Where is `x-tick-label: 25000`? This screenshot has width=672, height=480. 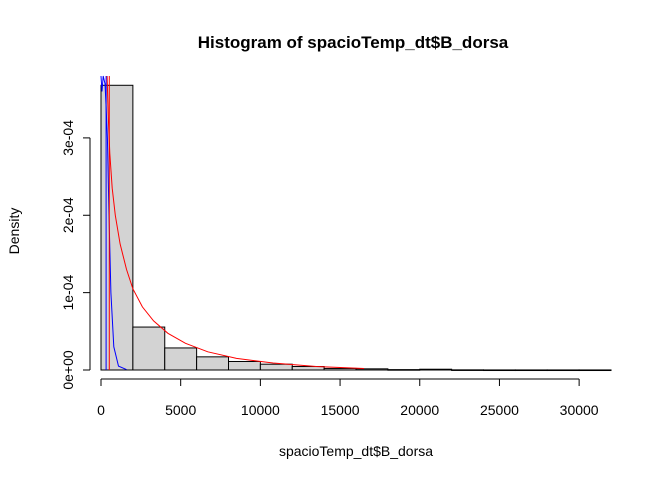 x-tick-label: 25000 is located at coordinates (499, 410).